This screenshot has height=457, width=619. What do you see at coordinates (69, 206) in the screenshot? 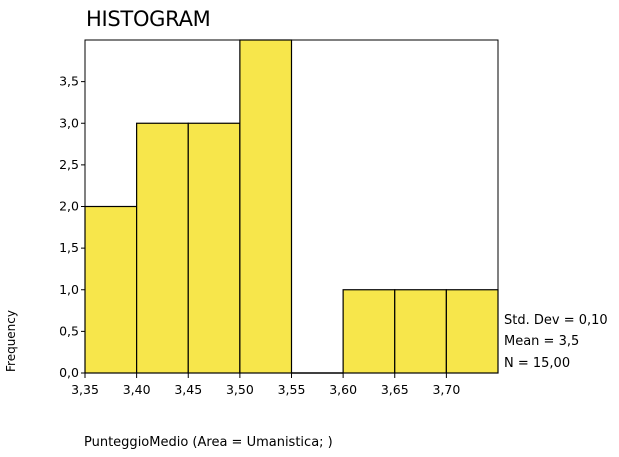
I see `y-tick-label-4: 2,0` at bounding box center [69, 206].